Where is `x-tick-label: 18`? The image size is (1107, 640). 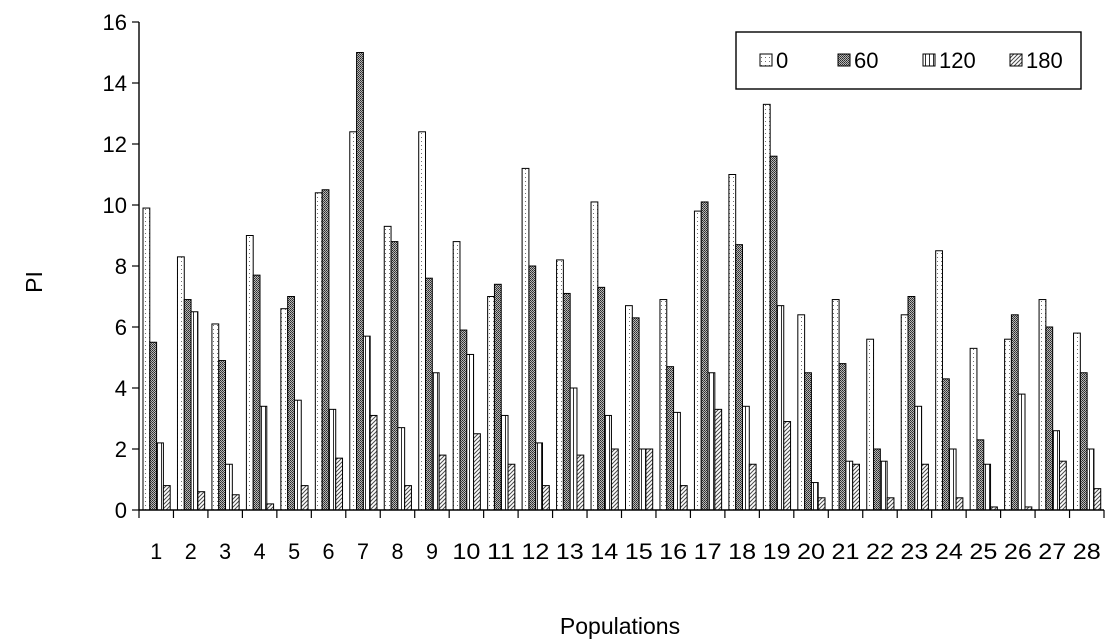 x-tick-label: 18 is located at coordinates (742, 551).